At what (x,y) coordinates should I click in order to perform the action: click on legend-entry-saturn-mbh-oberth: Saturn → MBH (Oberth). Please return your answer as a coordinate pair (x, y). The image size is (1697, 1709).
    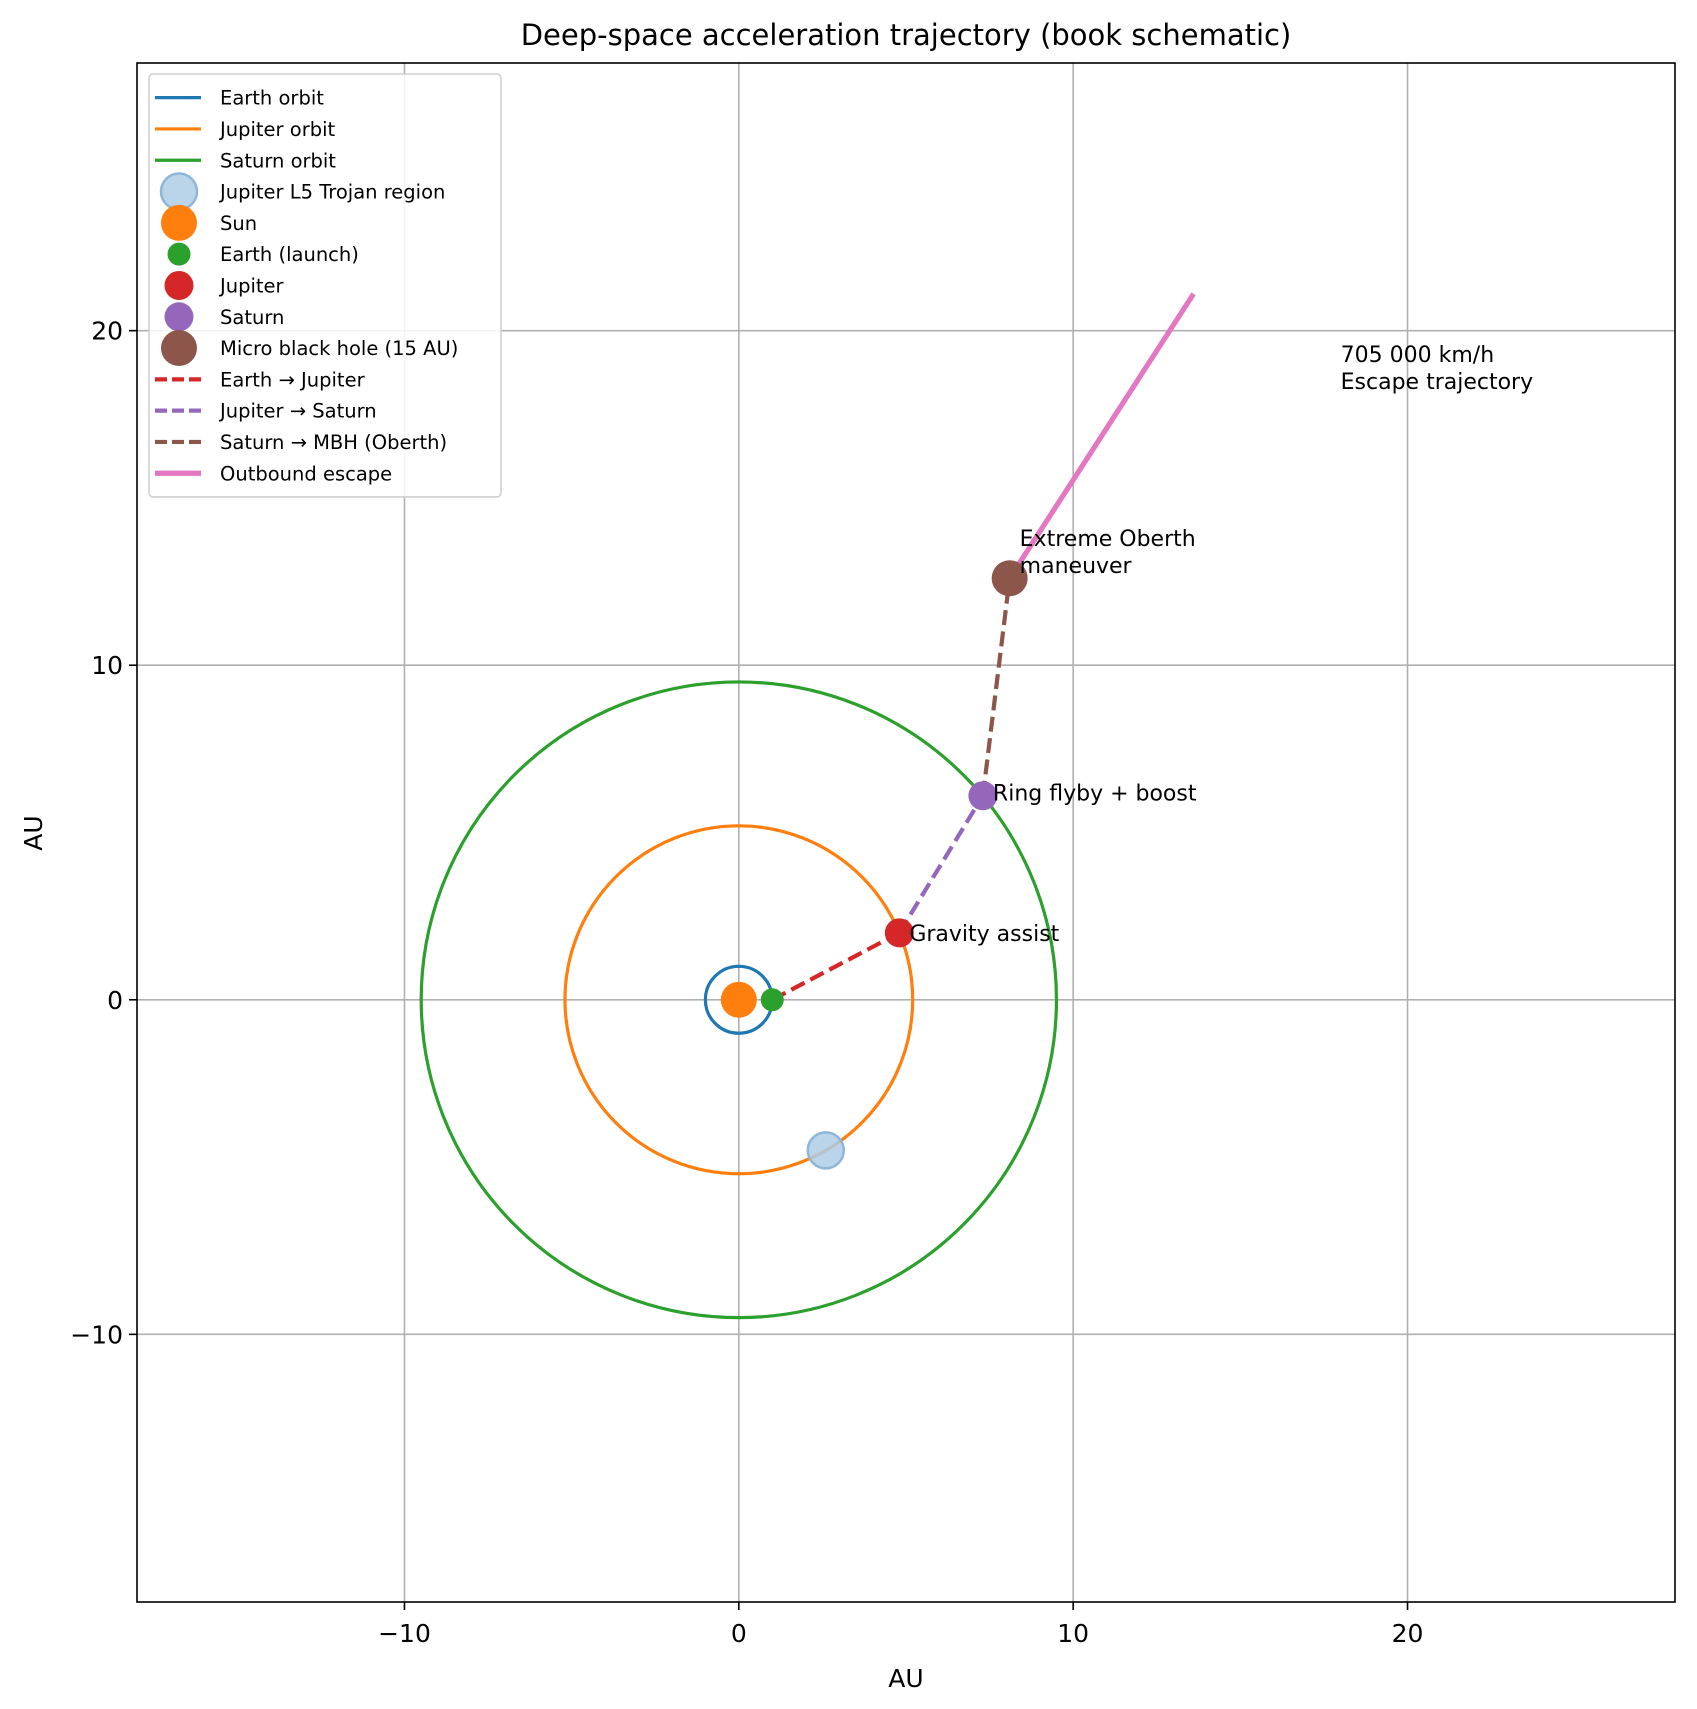
    Looking at the image, I should click on (301, 442).